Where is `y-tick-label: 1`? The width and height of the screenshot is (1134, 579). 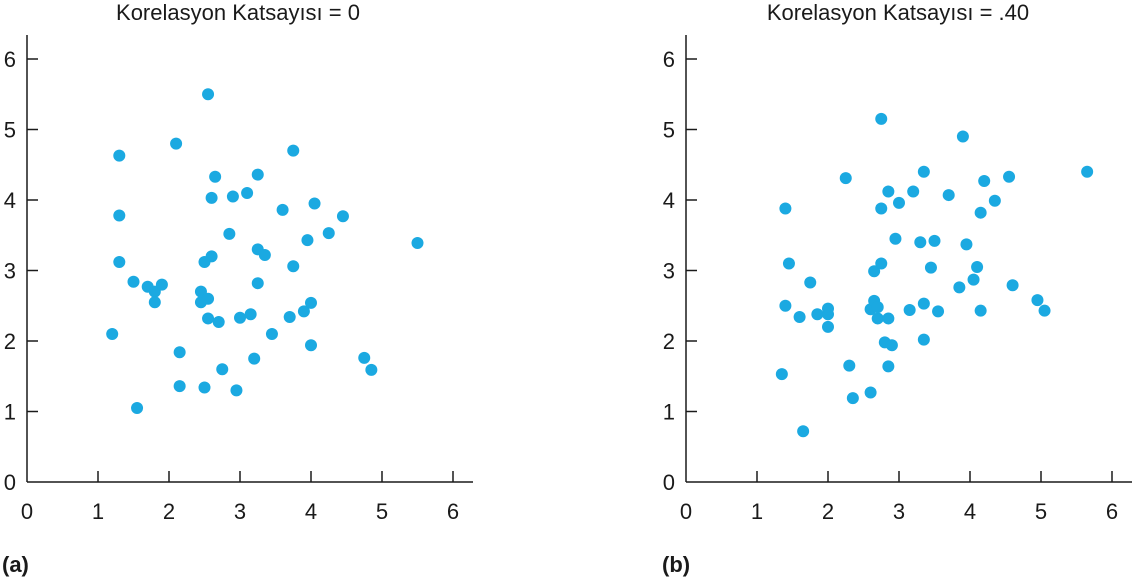 y-tick-label: 1 is located at coordinates (669, 412).